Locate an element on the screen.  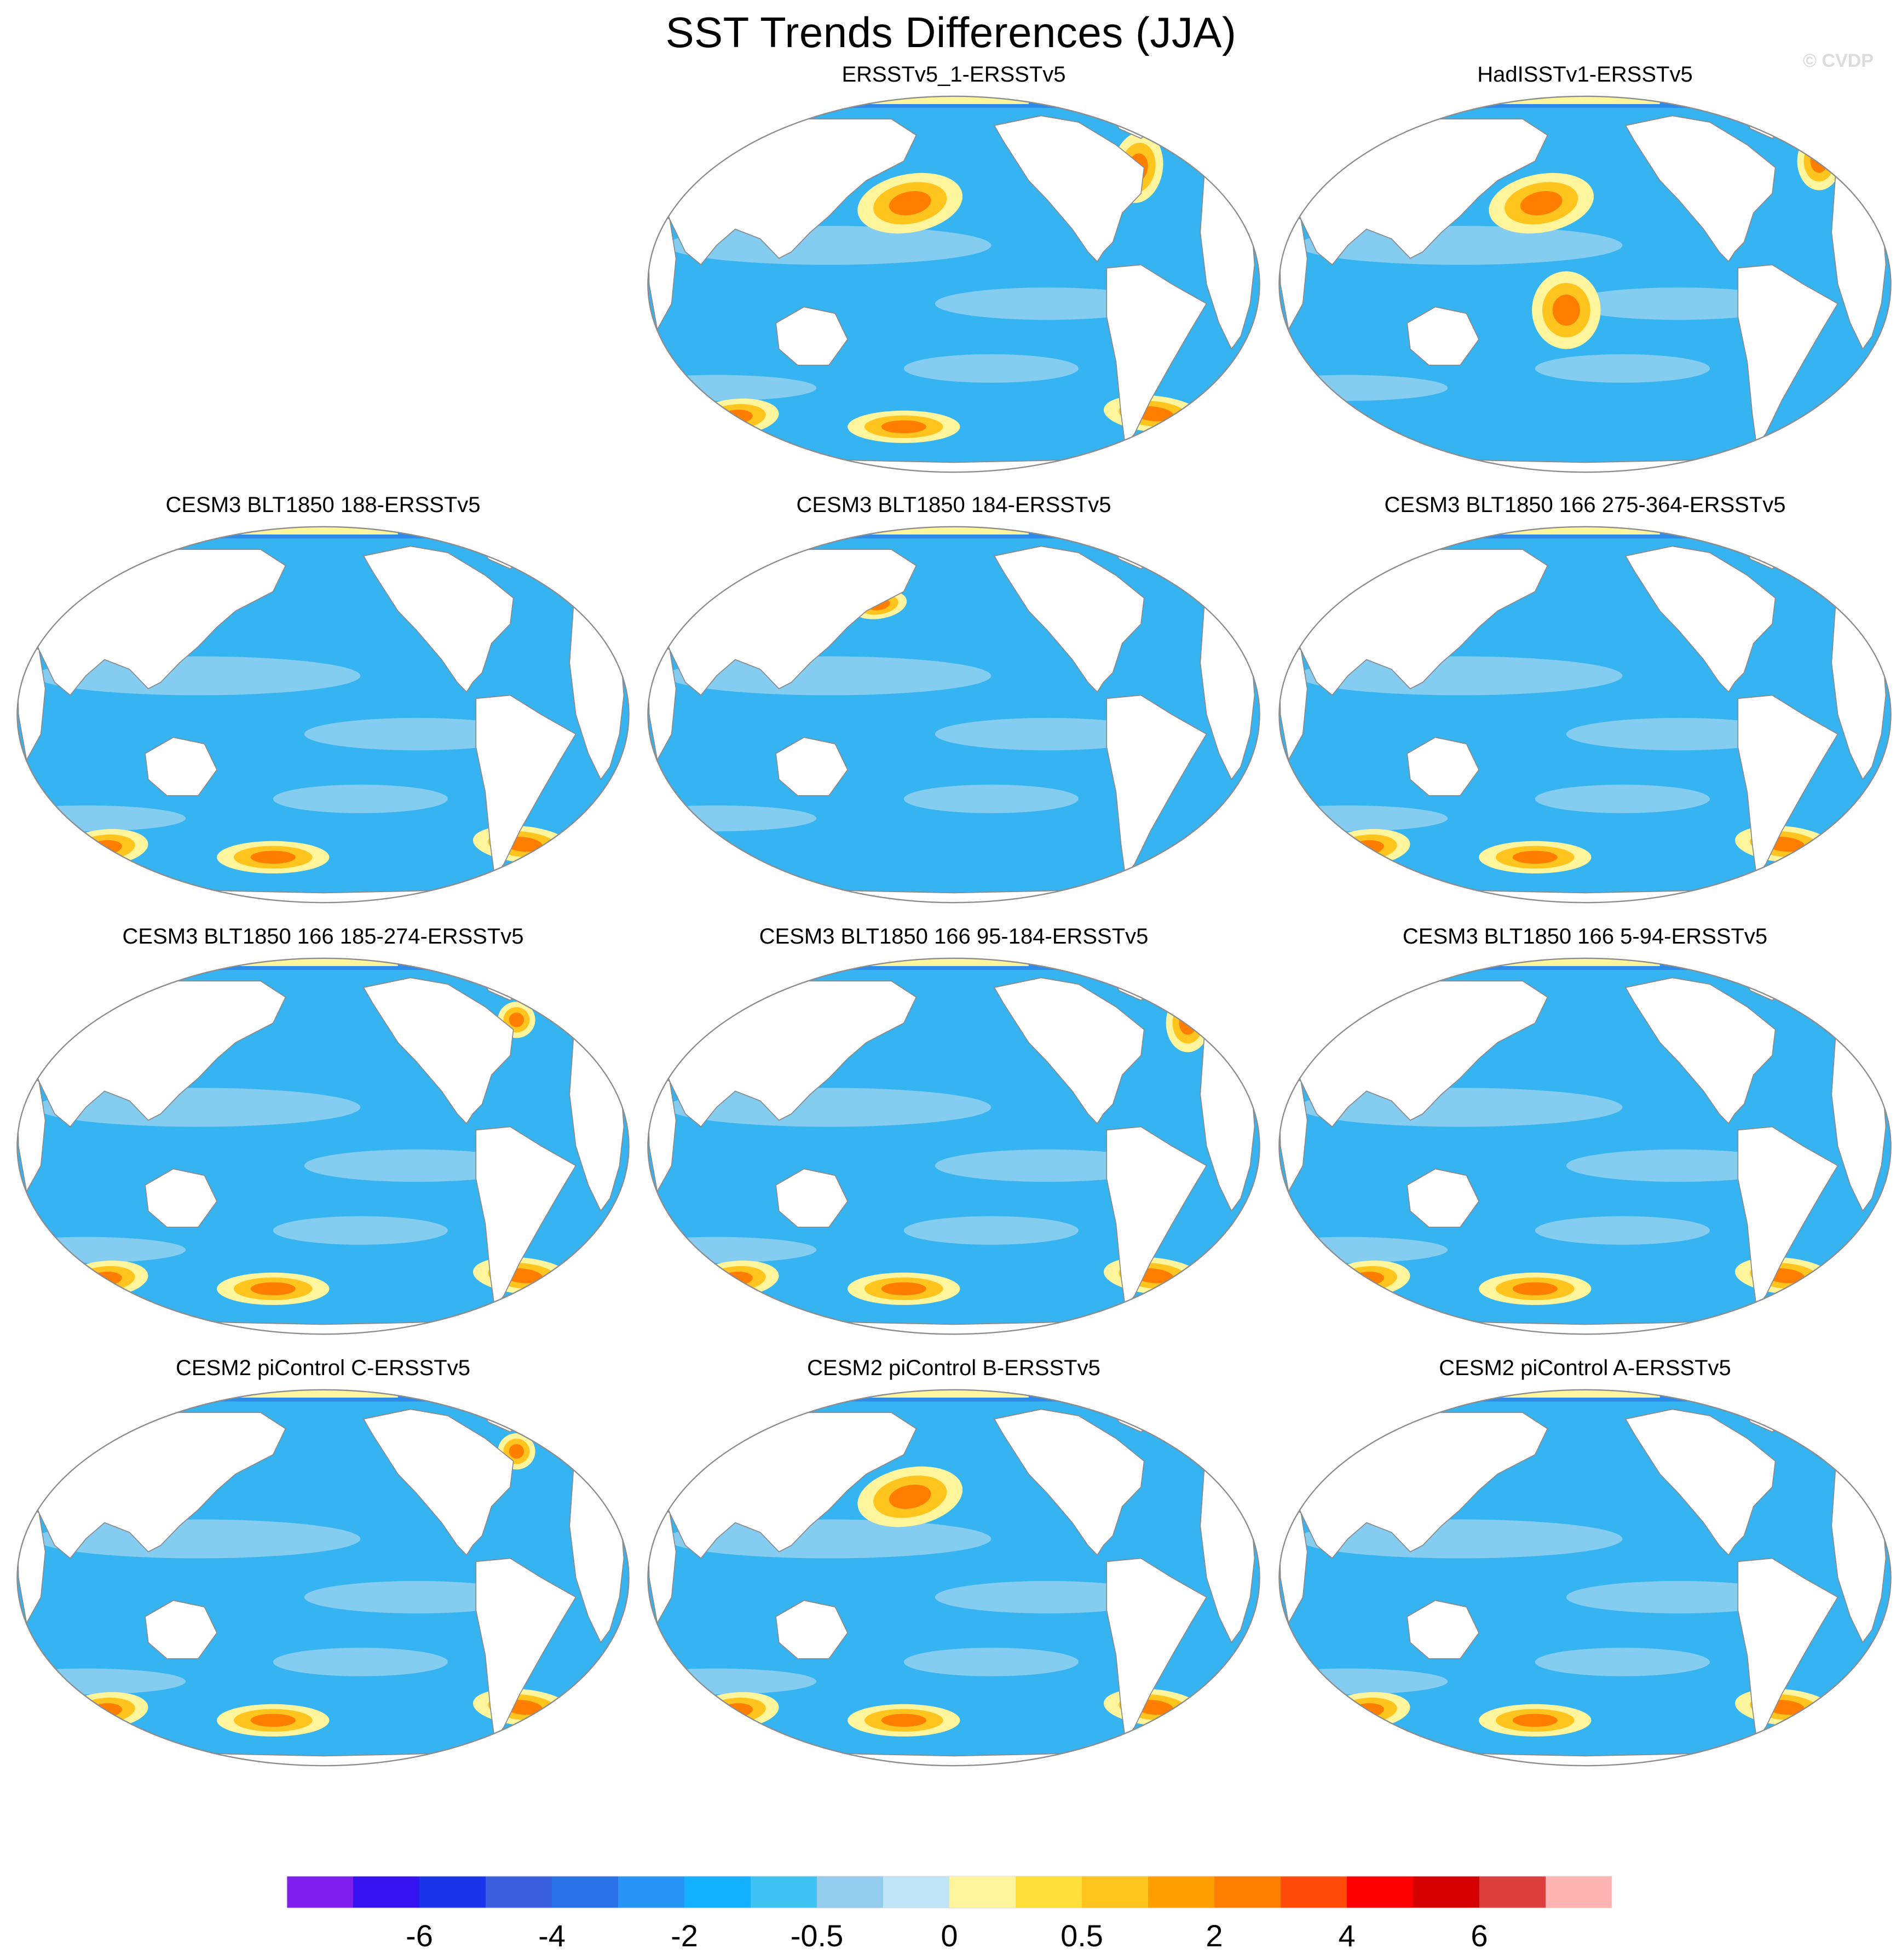
colorbar-tick-label: -0.5 is located at coordinates (817, 1935).